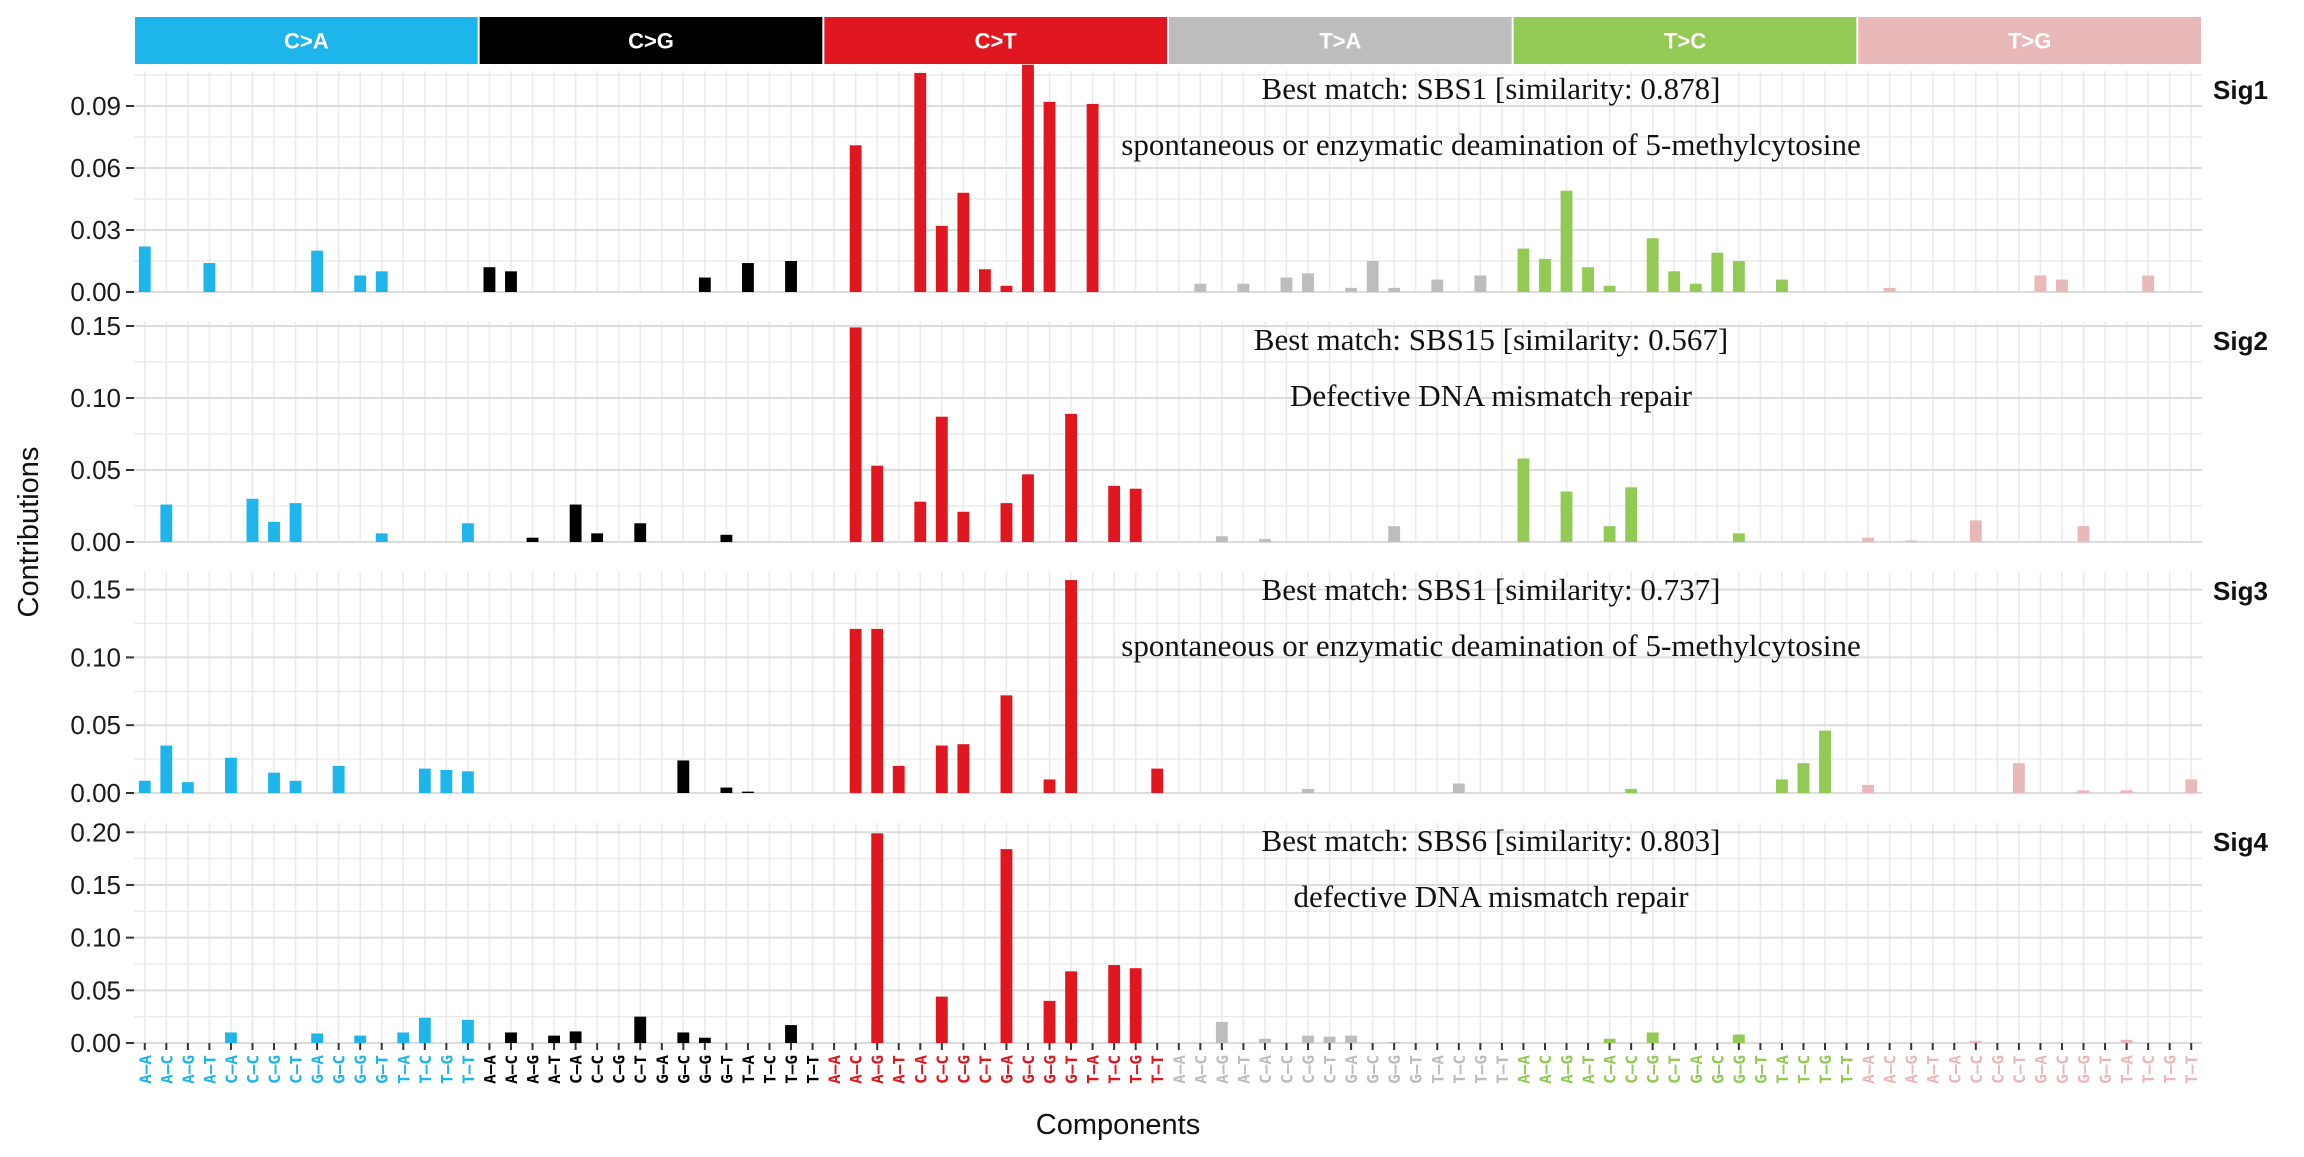 The width and height of the screenshot is (2304, 1157). Describe the element at coordinates (1523, 270) in the screenshot. I see `bar-Sig1-T-to-C-A–A` at that location.